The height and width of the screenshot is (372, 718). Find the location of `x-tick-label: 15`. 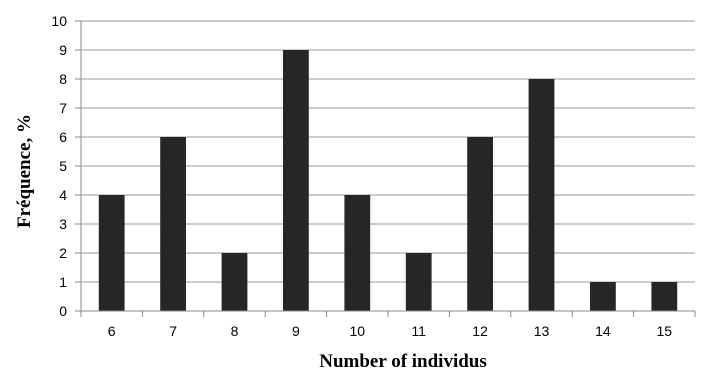

x-tick-label: 15 is located at coordinates (665, 331).